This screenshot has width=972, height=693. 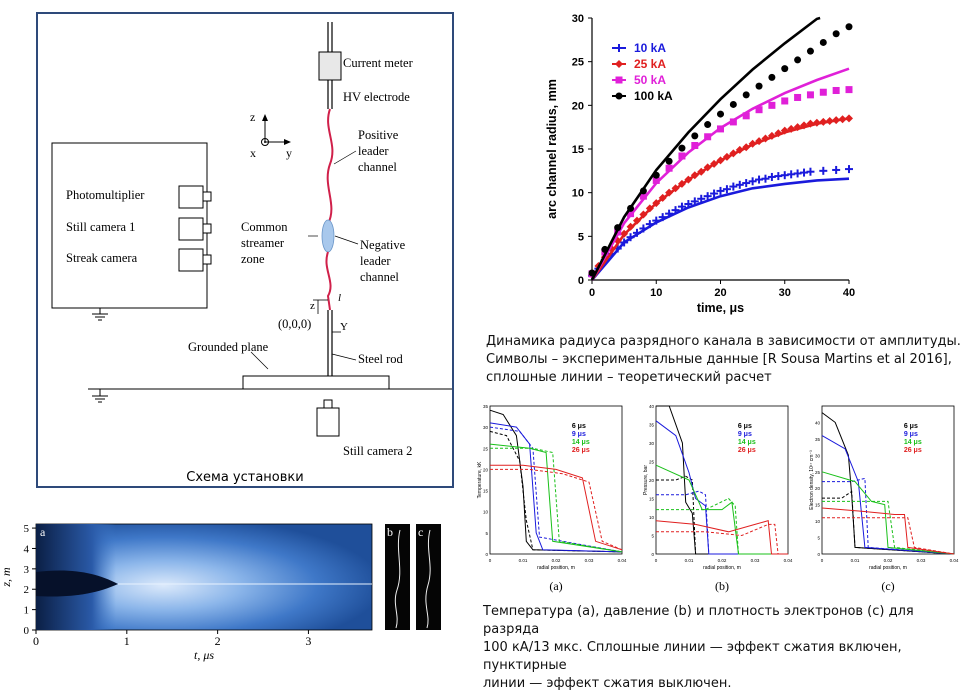 What do you see at coordinates (328, 422) in the screenshot?
I see `still-camera-2-box` at bounding box center [328, 422].